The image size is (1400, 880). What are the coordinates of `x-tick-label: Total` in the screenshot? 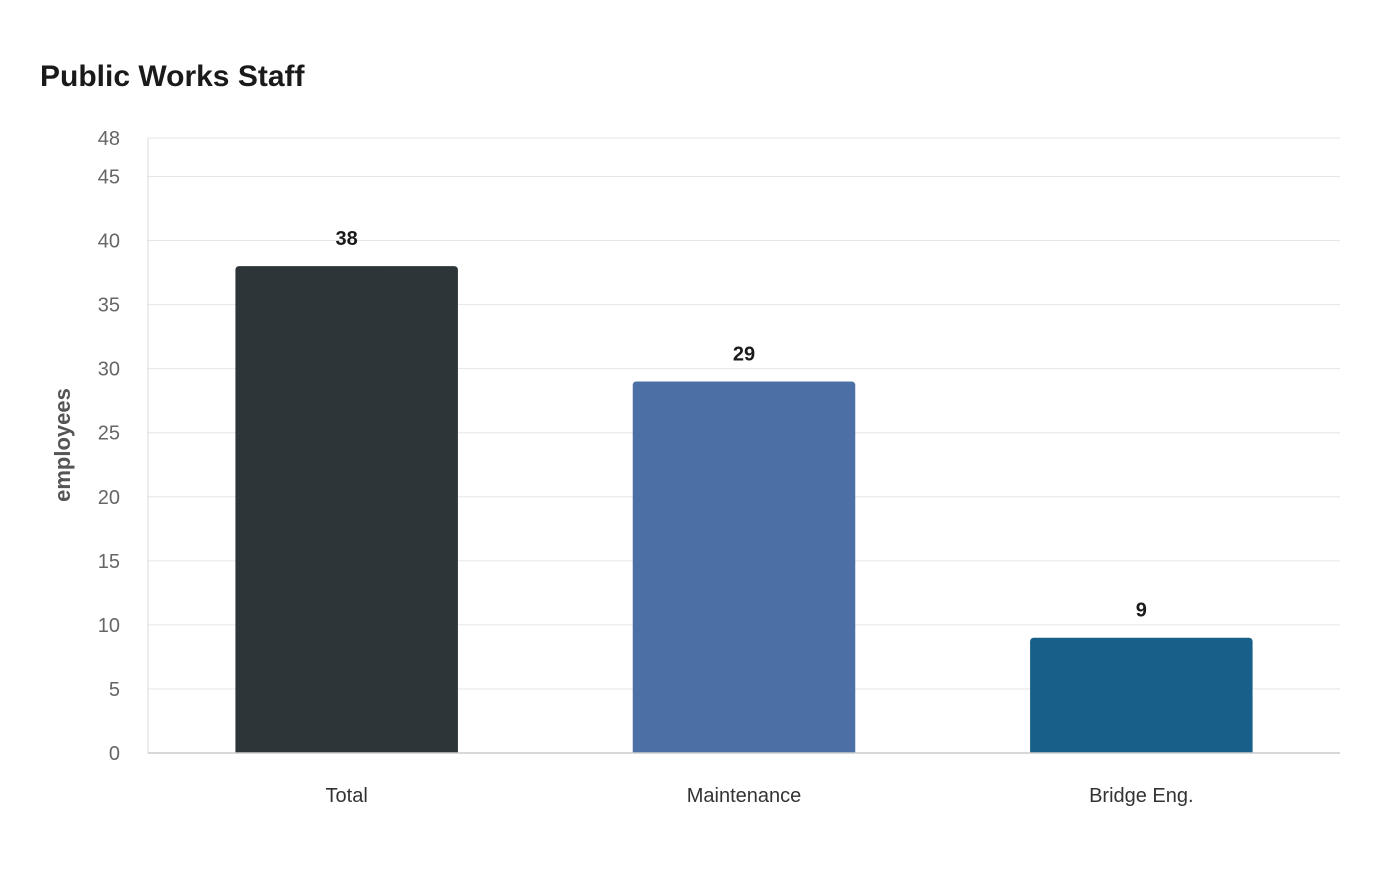 It's located at (347, 796).